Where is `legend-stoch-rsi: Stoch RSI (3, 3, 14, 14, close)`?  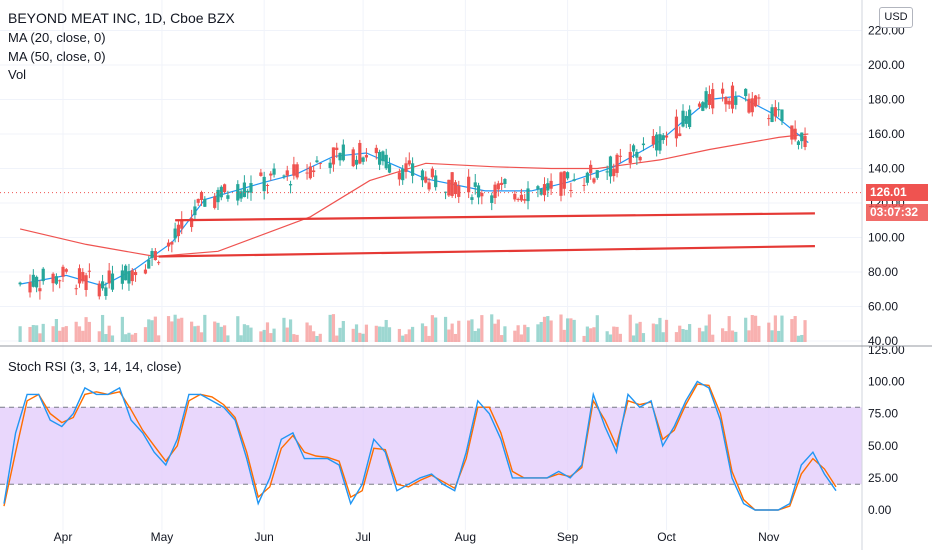
legend-stoch-rsi: Stoch RSI (3, 3, 14, 14, close) is located at coordinates (95, 366).